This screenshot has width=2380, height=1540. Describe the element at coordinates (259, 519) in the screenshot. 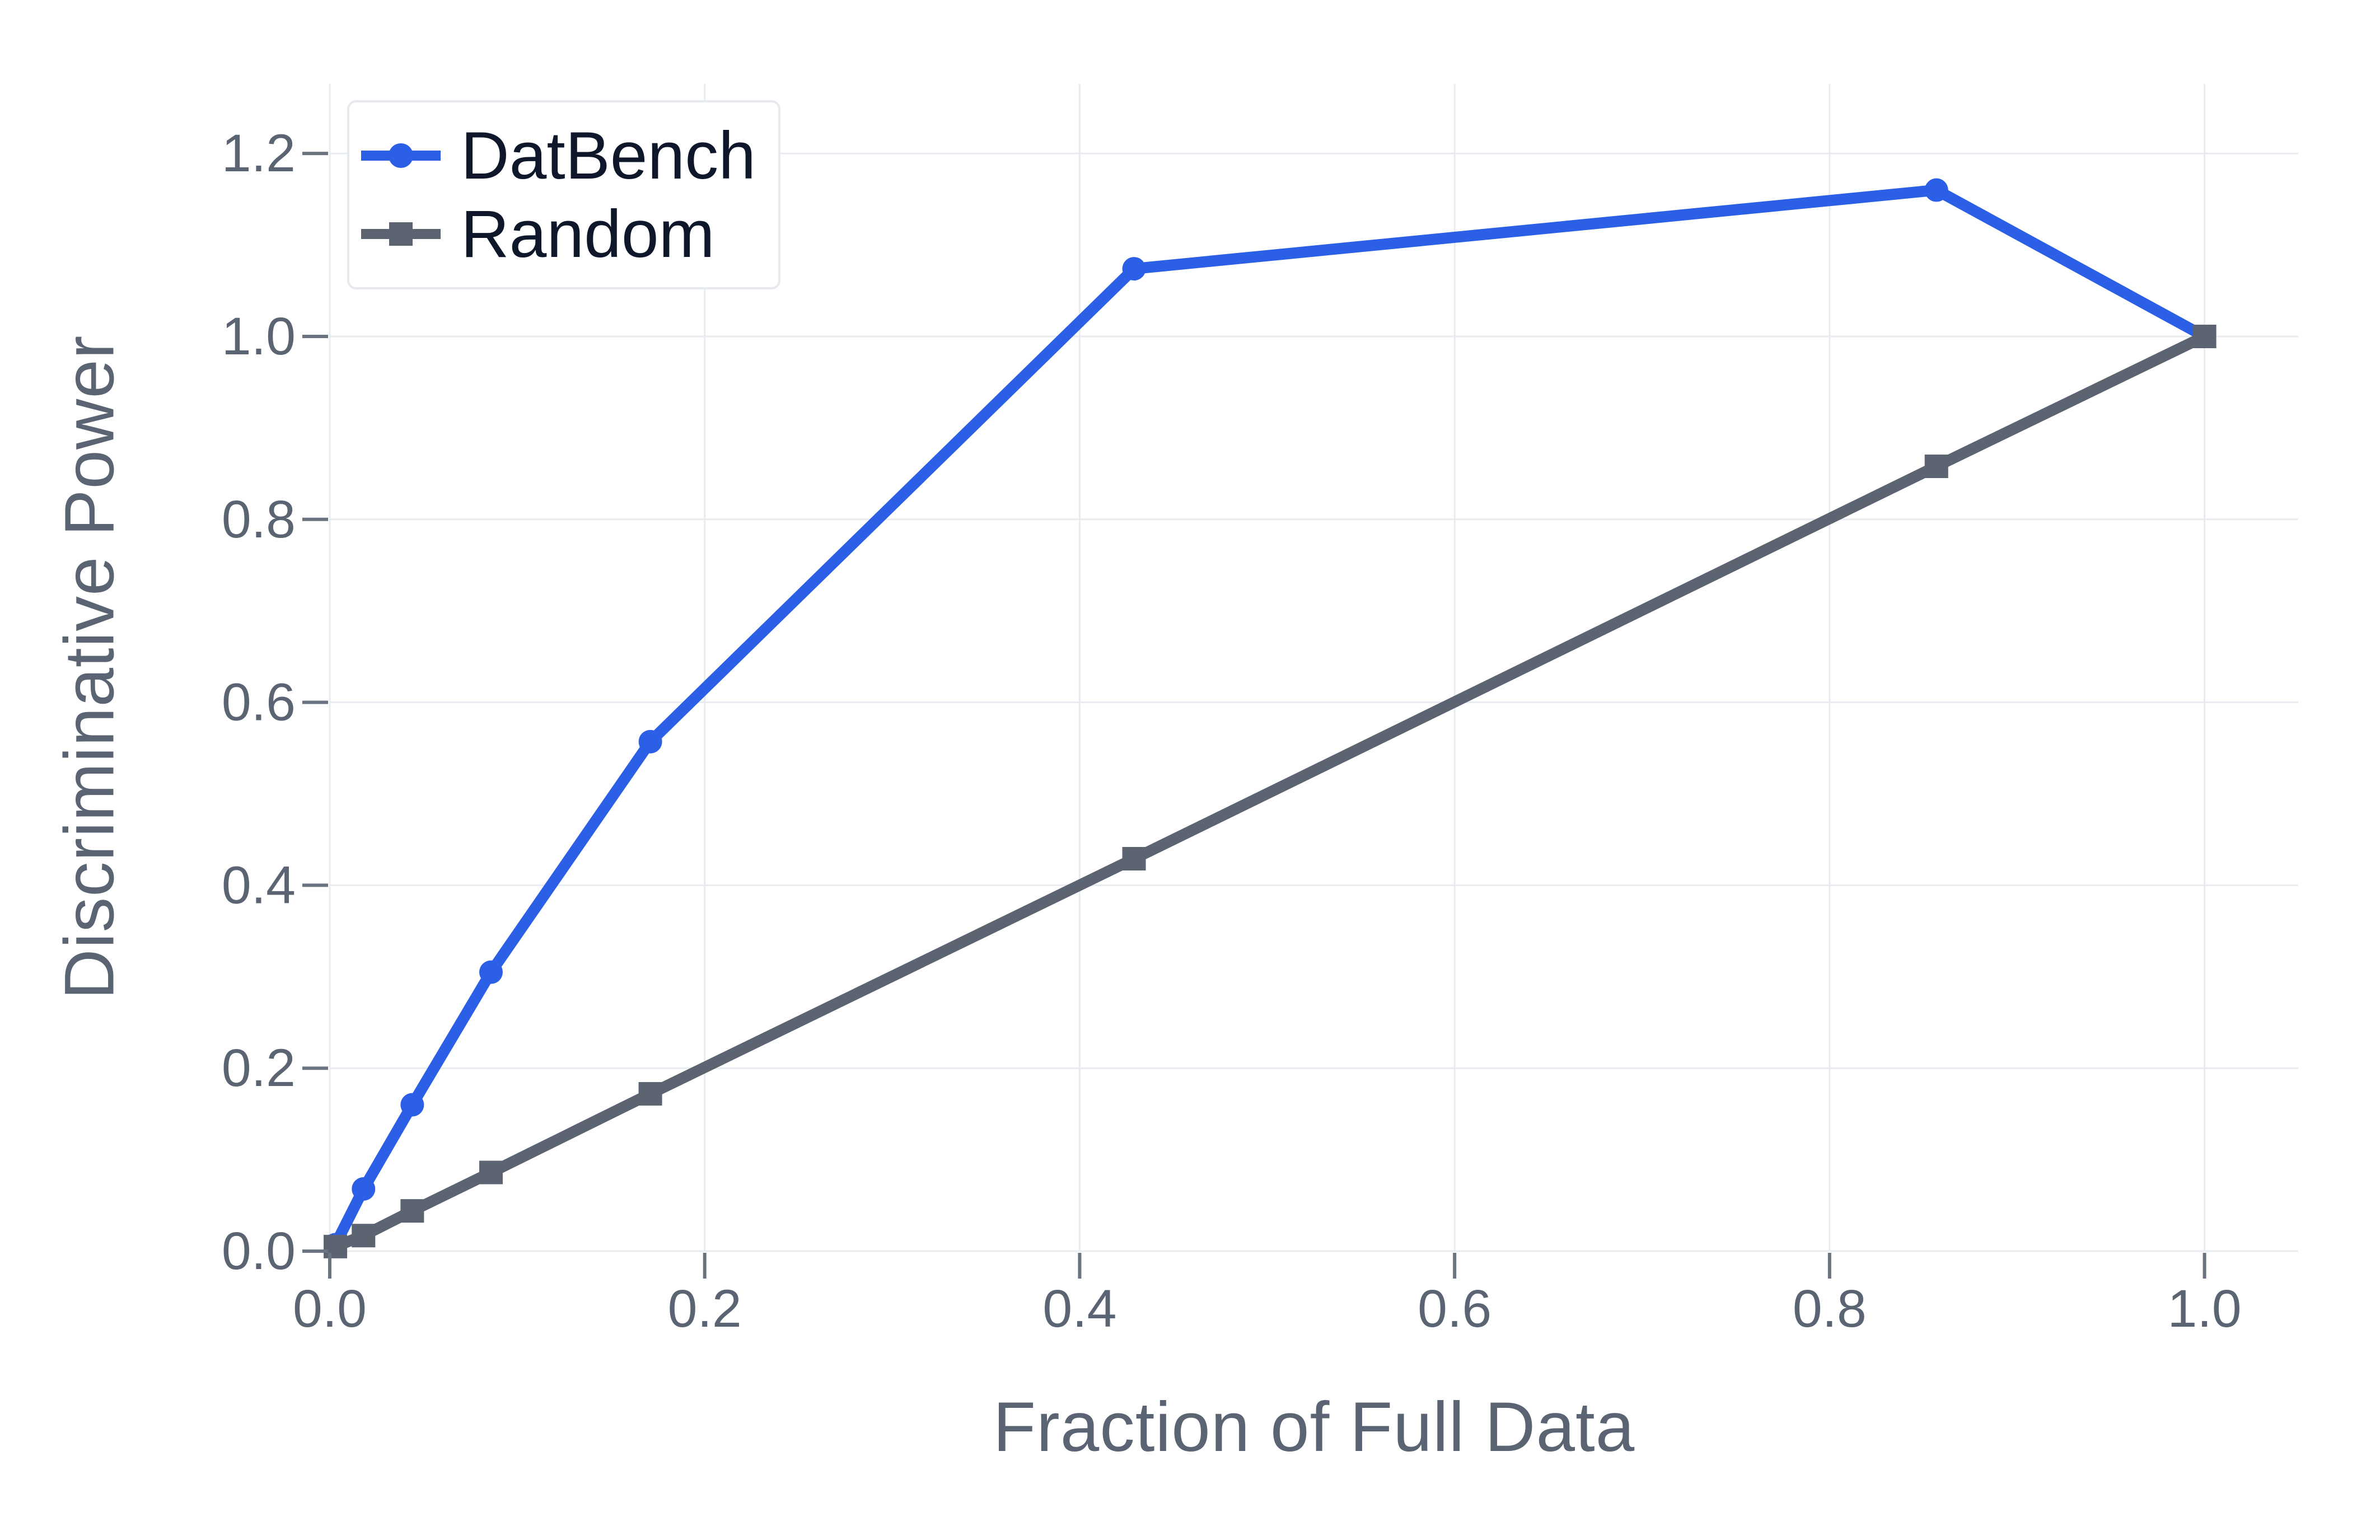

I see `y-tick-label: 0.8` at that location.